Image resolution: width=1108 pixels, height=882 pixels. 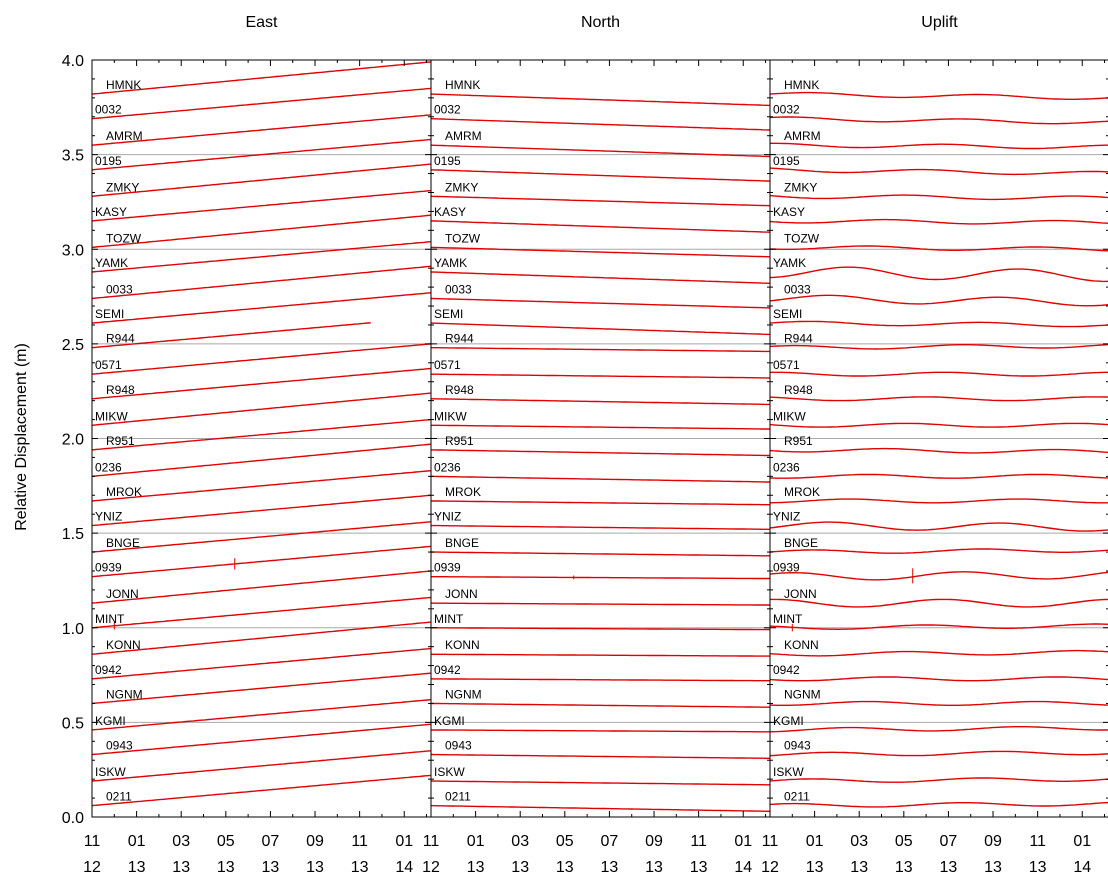 I want to click on station-label: R951, so click(x=798, y=441).